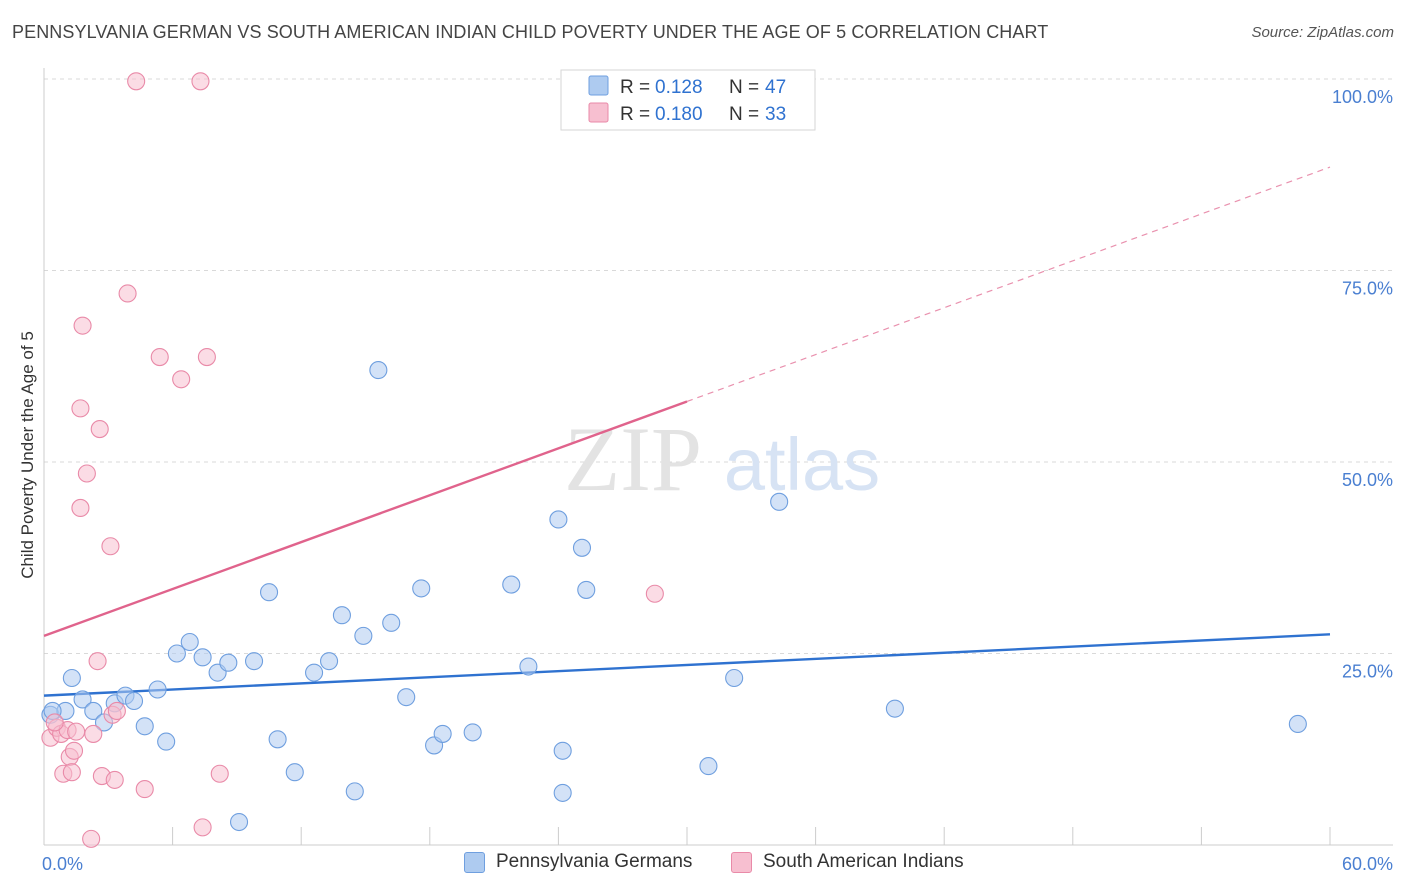 This screenshot has width=1406, height=892. Describe the element at coordinates (635, 114) in the screenshot. I see `legend-r-label-2: R =` at that location.